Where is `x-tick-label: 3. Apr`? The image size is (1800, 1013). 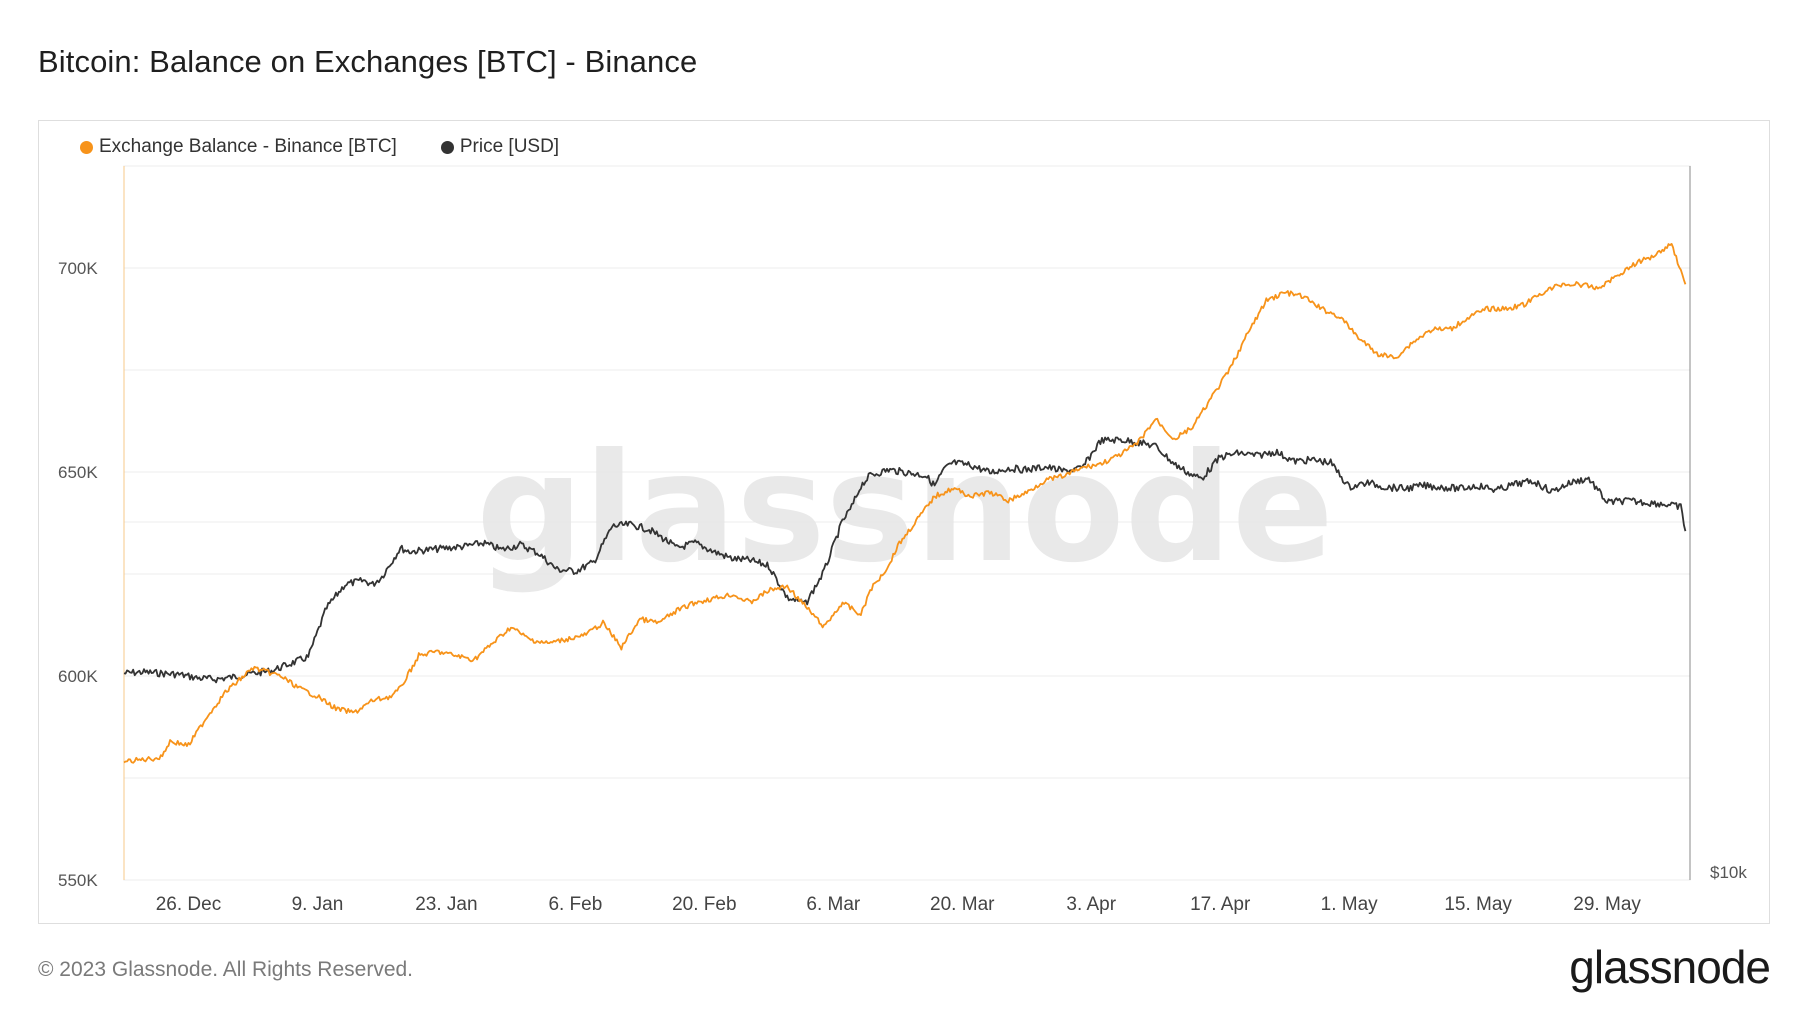 x-tick-label: 3. Apr is located at coordinates (1091, 904).